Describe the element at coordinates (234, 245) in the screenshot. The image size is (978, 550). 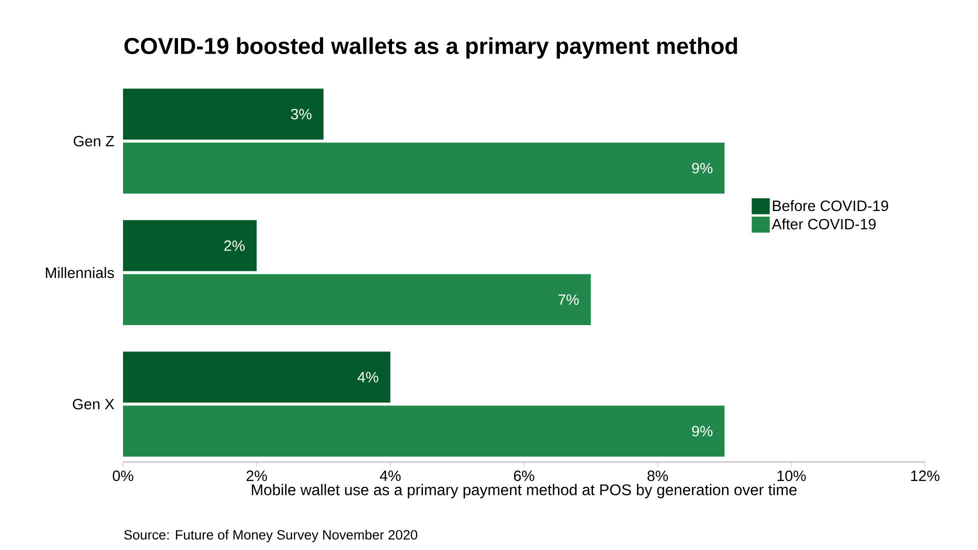
I see `data-label: 2%` at that location.